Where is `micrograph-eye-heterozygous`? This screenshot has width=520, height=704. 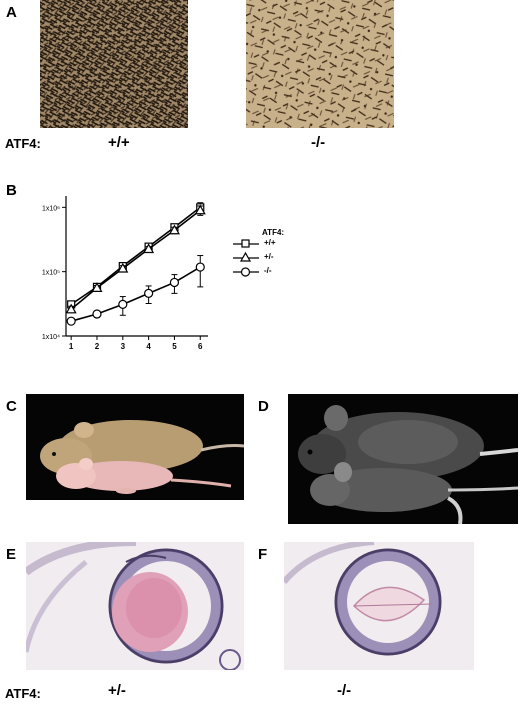
micrograph-eye-heterozygous is located at coordinates (135, 606).